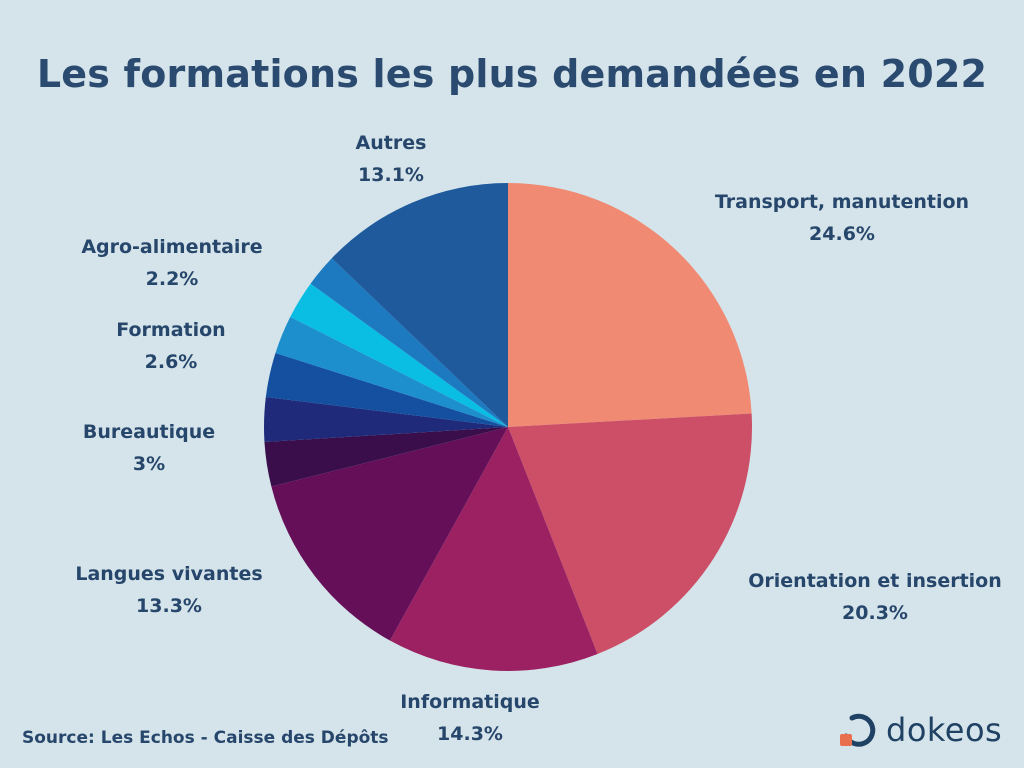  What do you see at coordinates (470, 718) in the screenshot?
I see `slice-label: Informatique 14.3%` at bounding box center [470, 718].